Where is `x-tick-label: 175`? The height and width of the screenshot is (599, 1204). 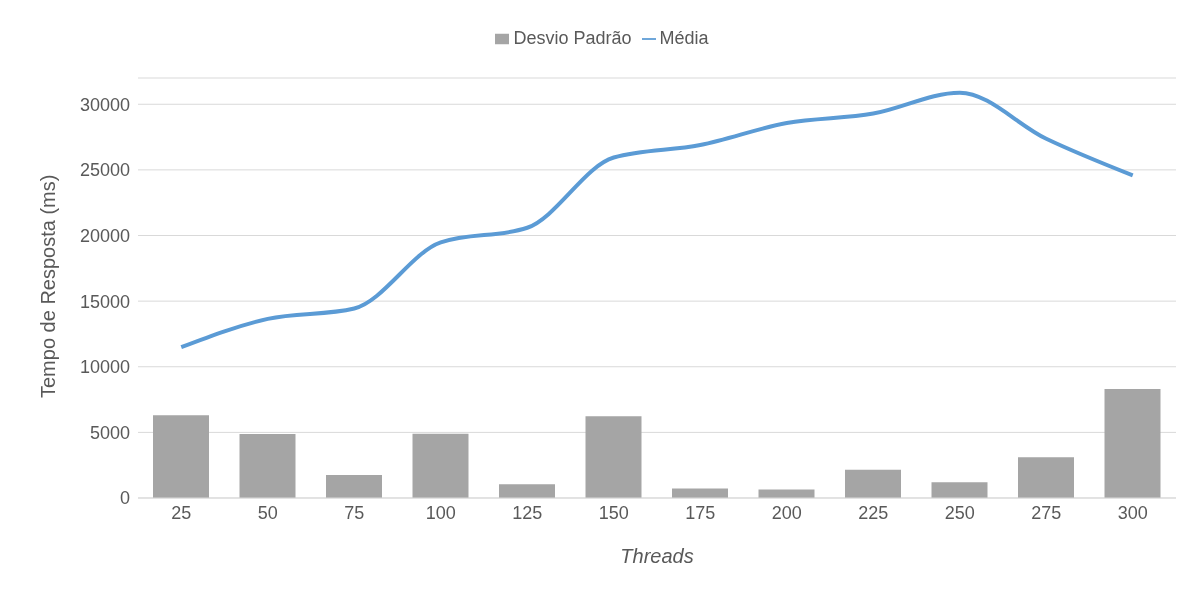 x-tick-label: 175 is located at coordinates (700, 512).